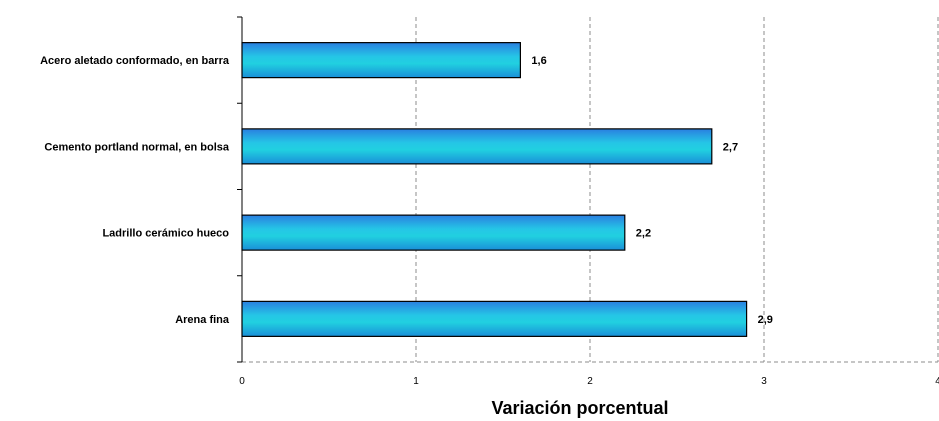 This screenshot has height=421, width=939. What do you see at coordinates (240, 189) in the screenshot?
I see `axes` at bounding box center [240, 189].